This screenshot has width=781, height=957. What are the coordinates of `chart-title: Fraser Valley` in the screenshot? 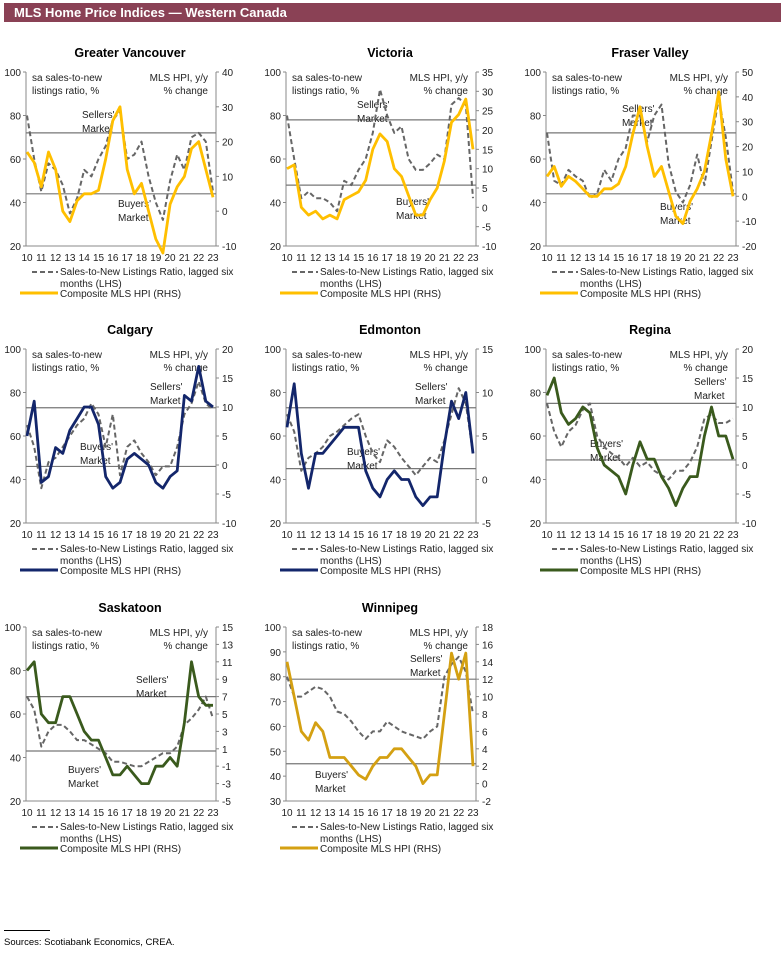 It's located at (649, 53).